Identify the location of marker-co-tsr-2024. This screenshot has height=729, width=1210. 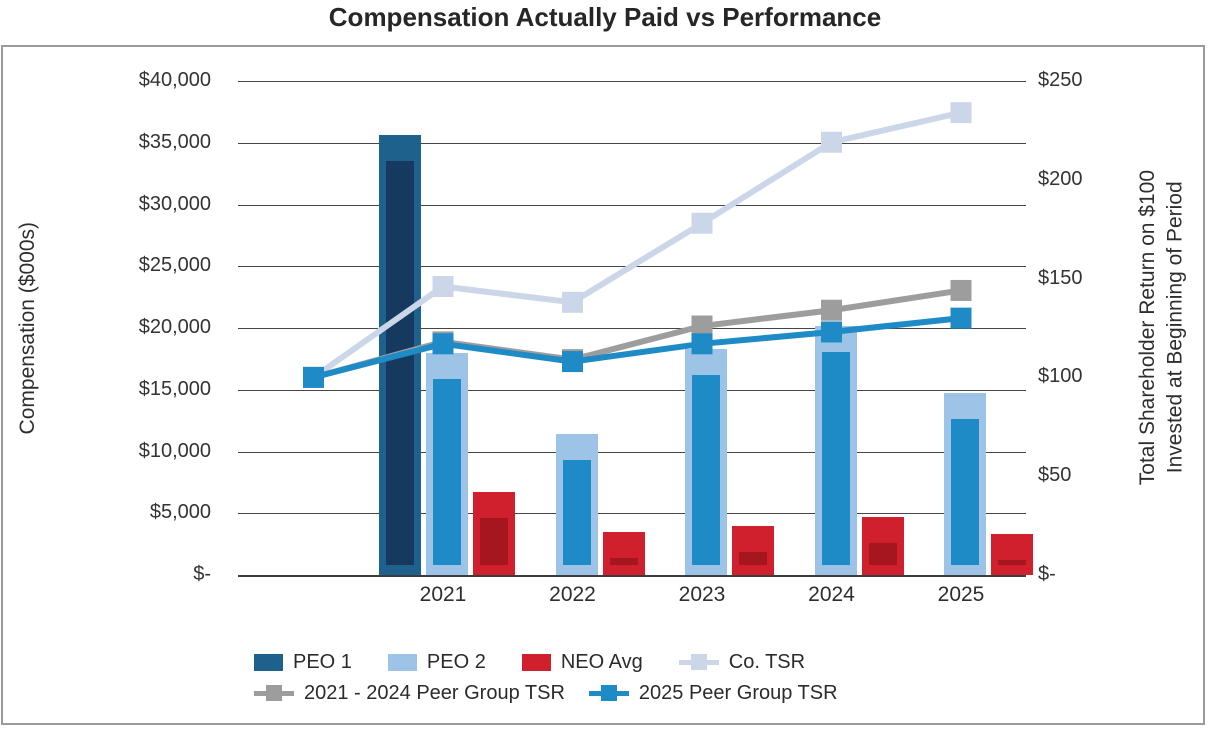
(831, 142).